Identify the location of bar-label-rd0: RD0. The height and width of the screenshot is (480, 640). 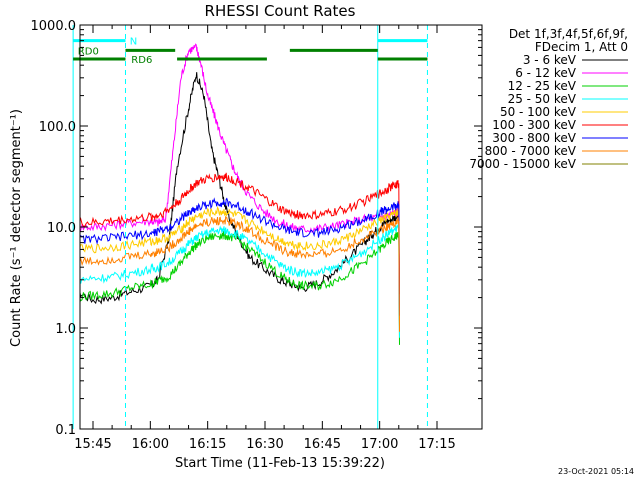
(88, 51).